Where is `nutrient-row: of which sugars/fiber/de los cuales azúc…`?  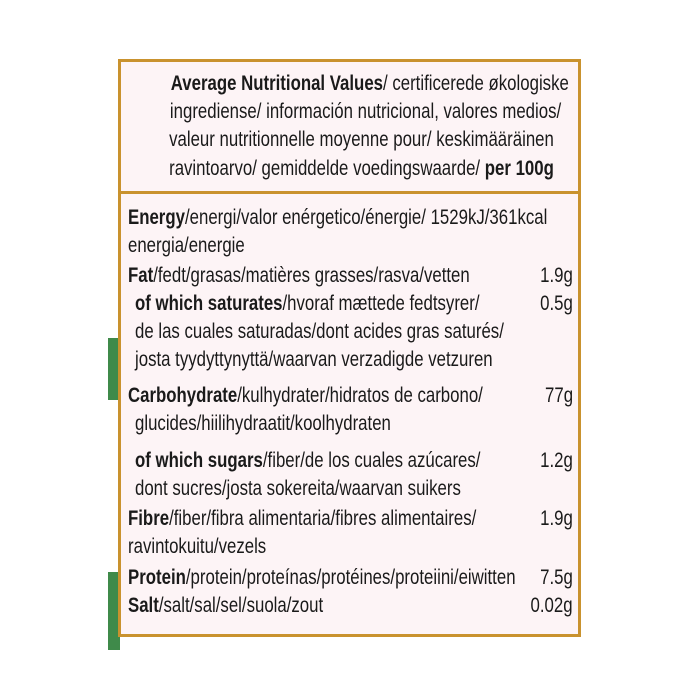 nutrient-row: of which sugars/fiber/de los cuales azúc… is located at coordinates (307, 461).